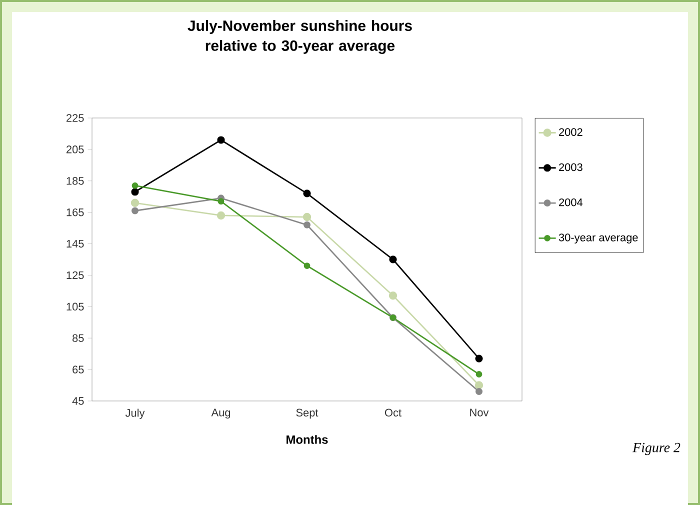 The width and height of the screenshot is (700, 505). I want to click on y-tick-label: 125, so click(75, 275).